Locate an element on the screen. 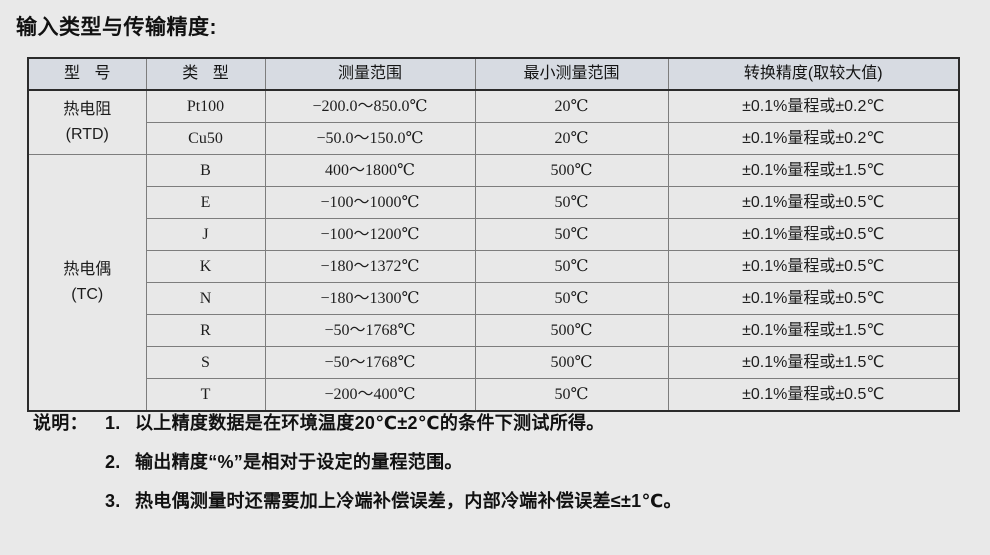  column-header-conversion-accuracy: 转换精度(取较大值) is located at coordinates (813, 74).